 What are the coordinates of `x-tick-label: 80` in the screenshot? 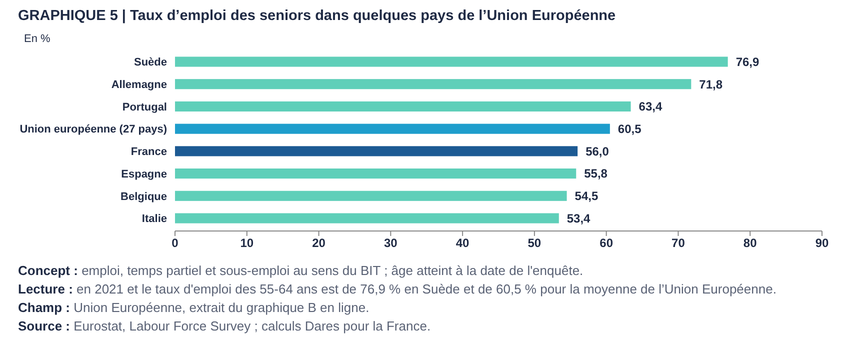 It's located at (750, 243).